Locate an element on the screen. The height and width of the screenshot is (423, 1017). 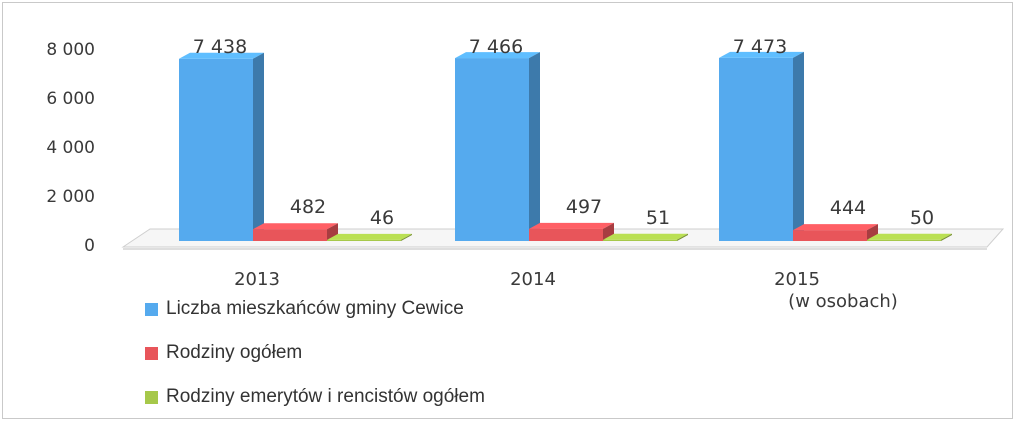
legend-item: Rodziny ogółem is located at coordinates (315, 353).